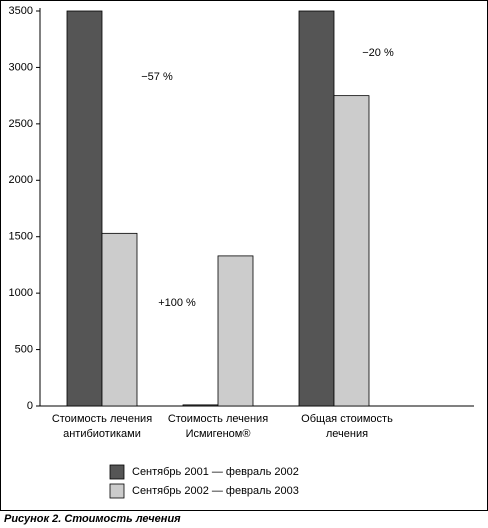 This screenshot has height=528, width=488. Describe the element at coordinates (102, 434) in the screenshot. I see `x-tick-label: антибиотиками` at that location.